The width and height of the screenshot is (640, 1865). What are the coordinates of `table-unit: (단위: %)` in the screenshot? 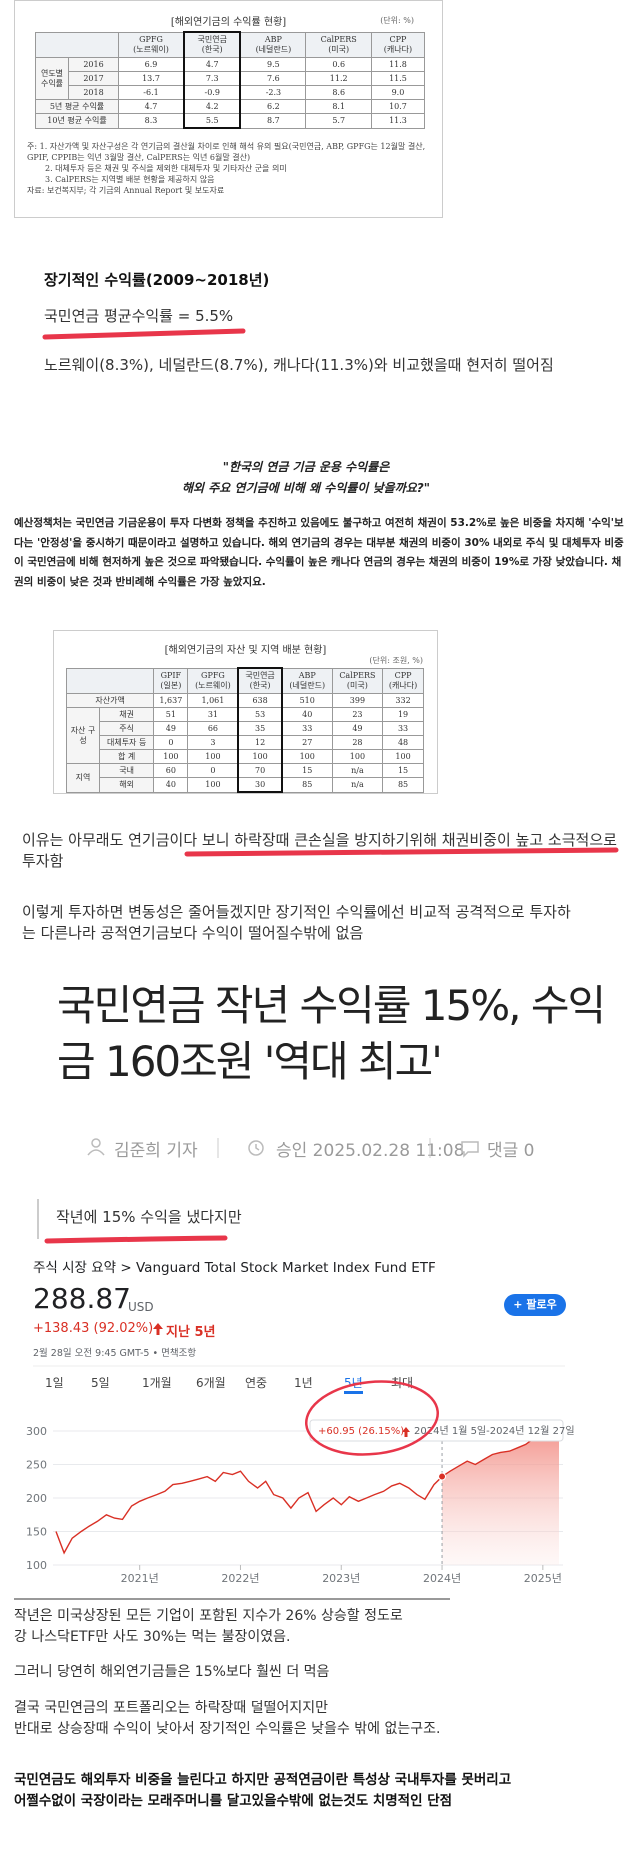 It's located at (397, 20).